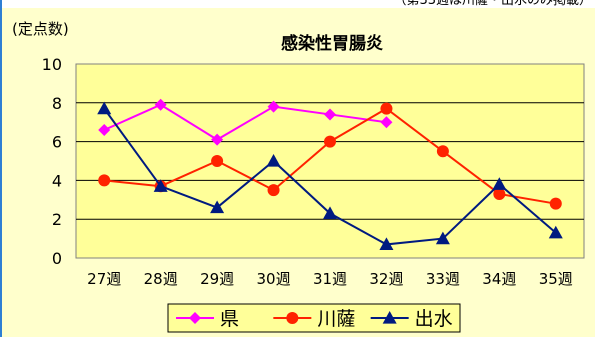 The image size is (595, 341). Describe the element at coordinates (332, 43) in the screenshot. I see `chart-title: 感染性胃腸炎` at that location.